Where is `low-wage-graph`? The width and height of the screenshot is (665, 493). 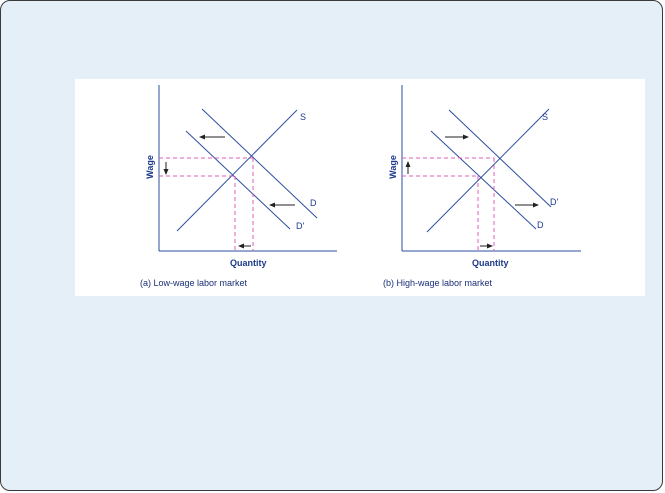
low-wage-graph is located at coordinates (247, 168).